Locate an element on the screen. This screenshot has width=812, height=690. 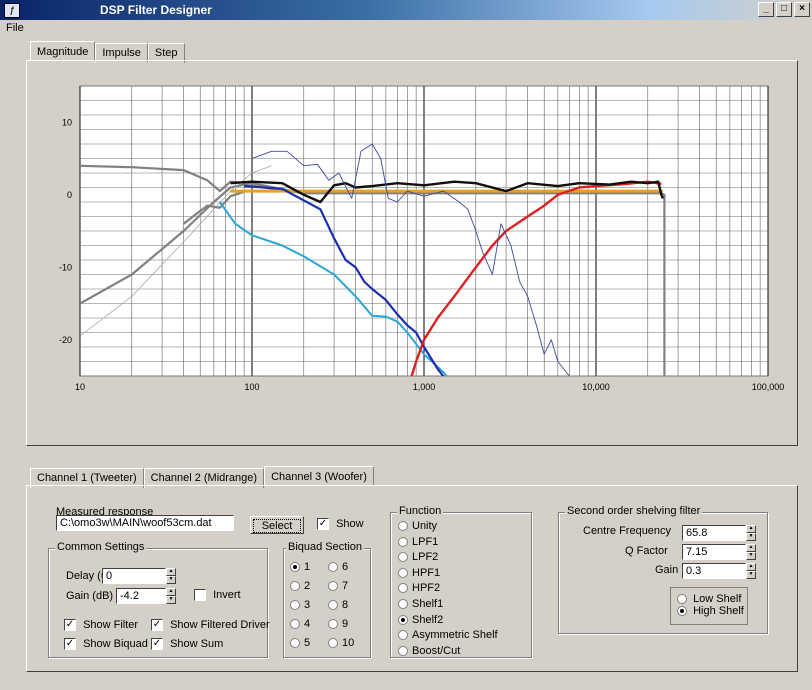
plot-tabs: Magnitude Impulse Step is located at coordinates (107, 52).